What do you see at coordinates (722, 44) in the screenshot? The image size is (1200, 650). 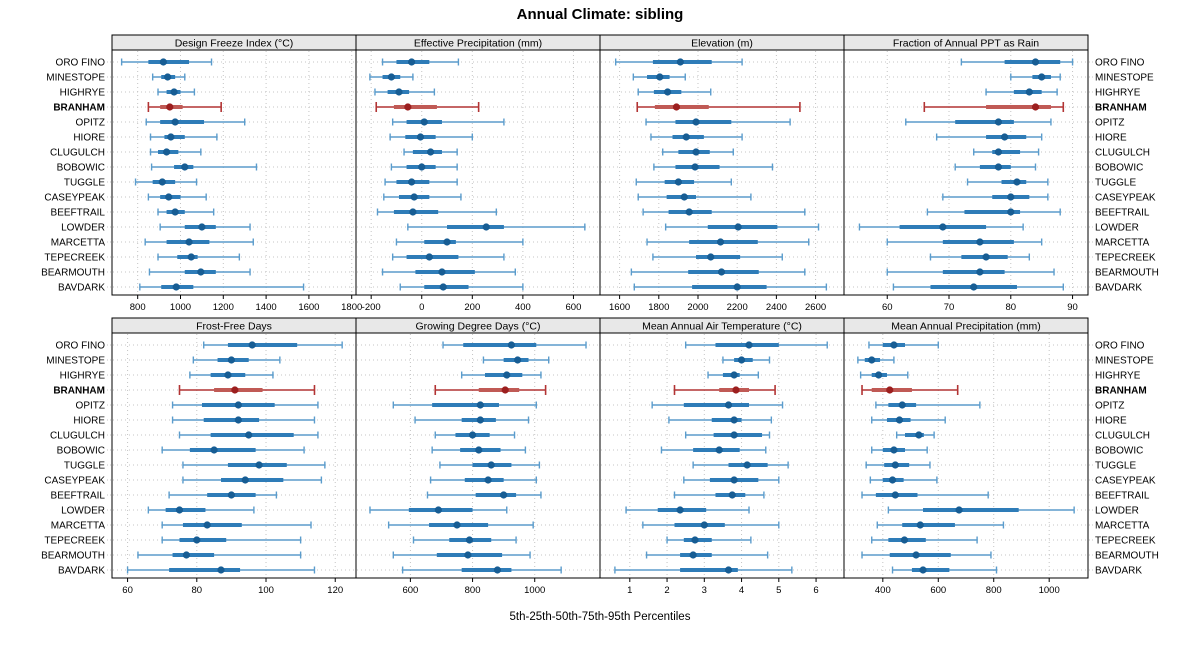 I see `strip-title: Elevation (m)` at bounding box center [722, 44].